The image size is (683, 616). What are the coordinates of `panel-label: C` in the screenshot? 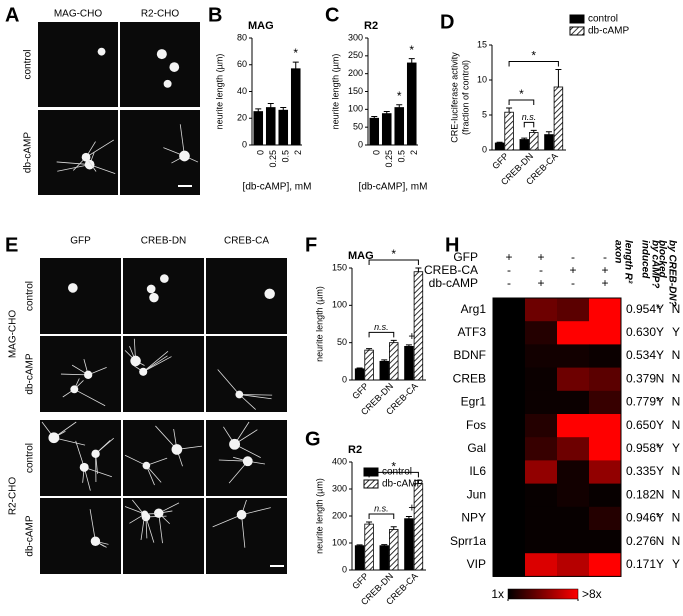 It's located at (332, 15).